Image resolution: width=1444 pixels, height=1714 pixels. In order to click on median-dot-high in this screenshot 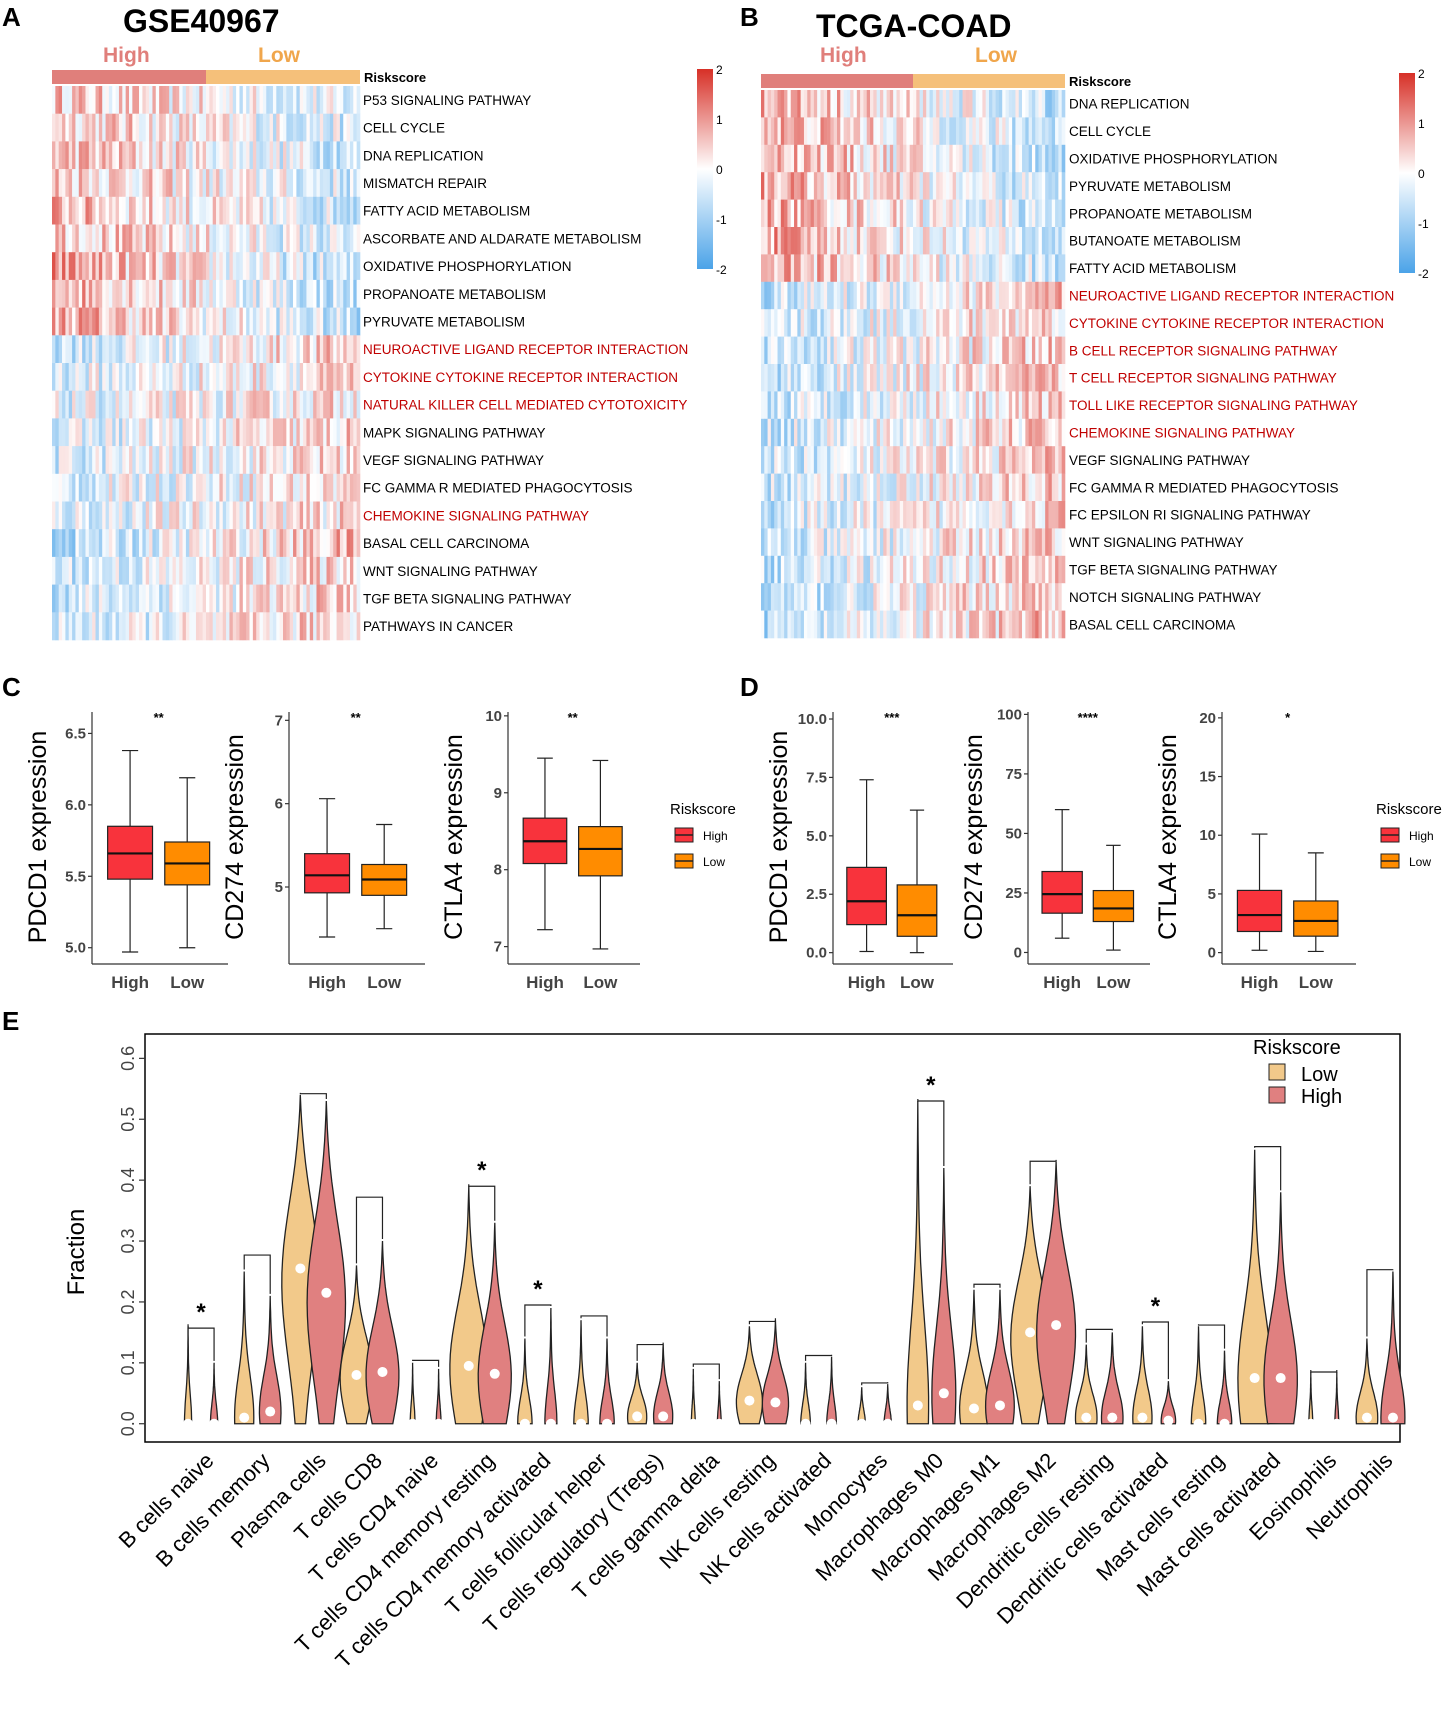, I will do `click(270, 1411)`.